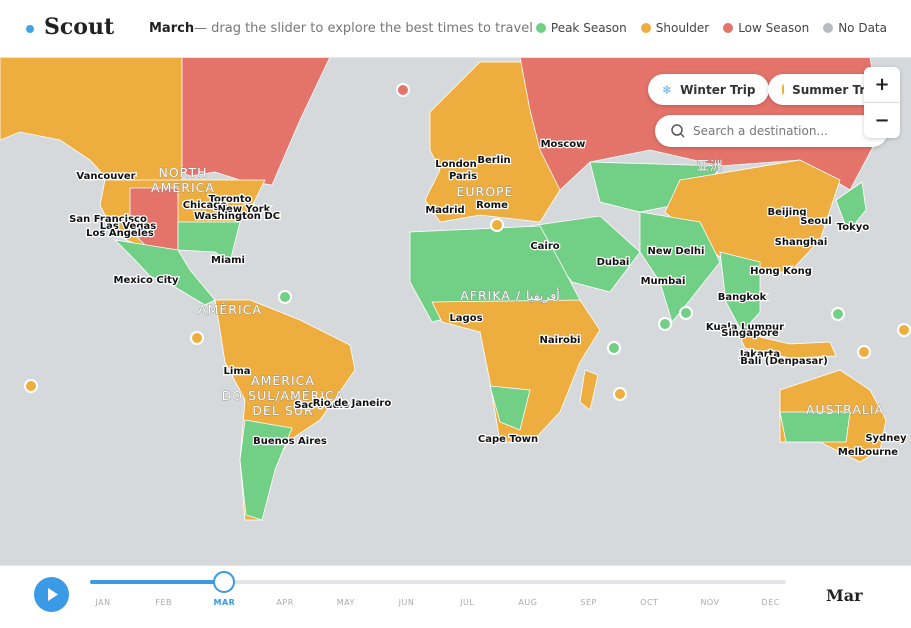 The image size is (911, 628). Describe the element at coordinates (868, 453) in the screenshot. I see `city-label: Melbourne` at that location.